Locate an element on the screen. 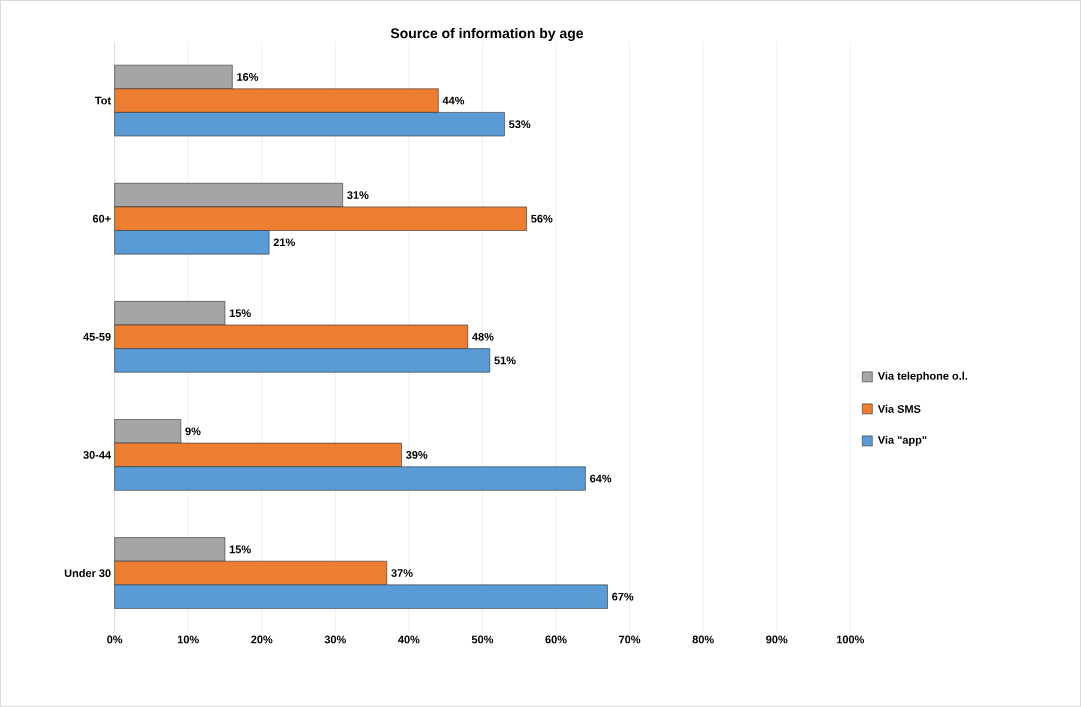 The image size is (1081, 707). chart-title: Source of information by age is located at coordinates (487, 35).